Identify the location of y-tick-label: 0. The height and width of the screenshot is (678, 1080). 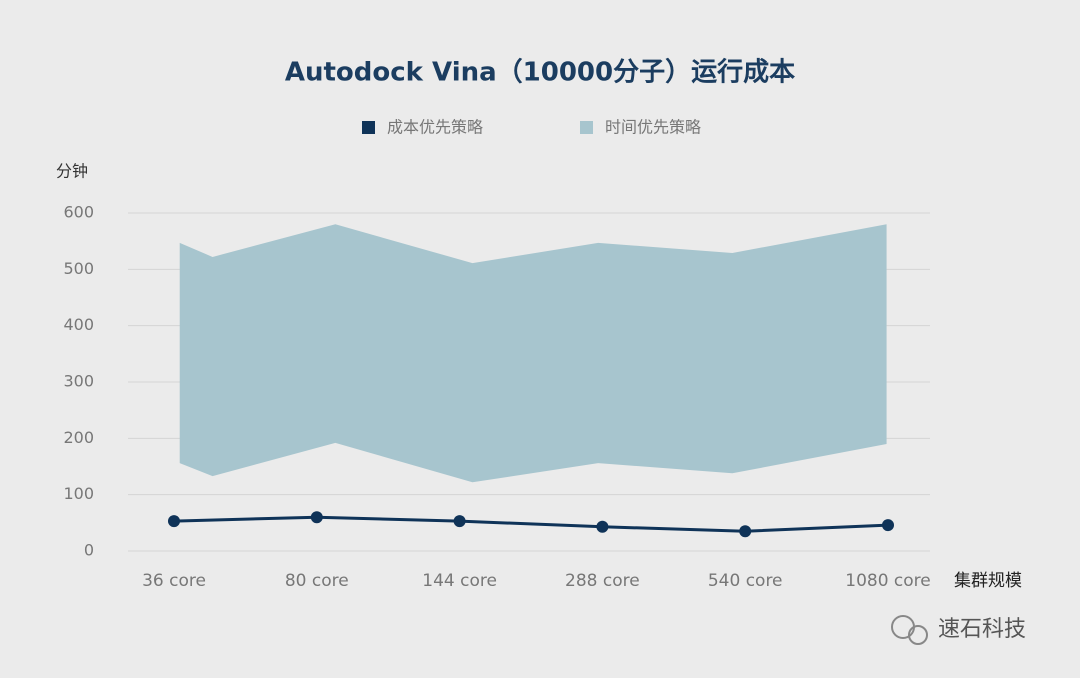
(89, 550).